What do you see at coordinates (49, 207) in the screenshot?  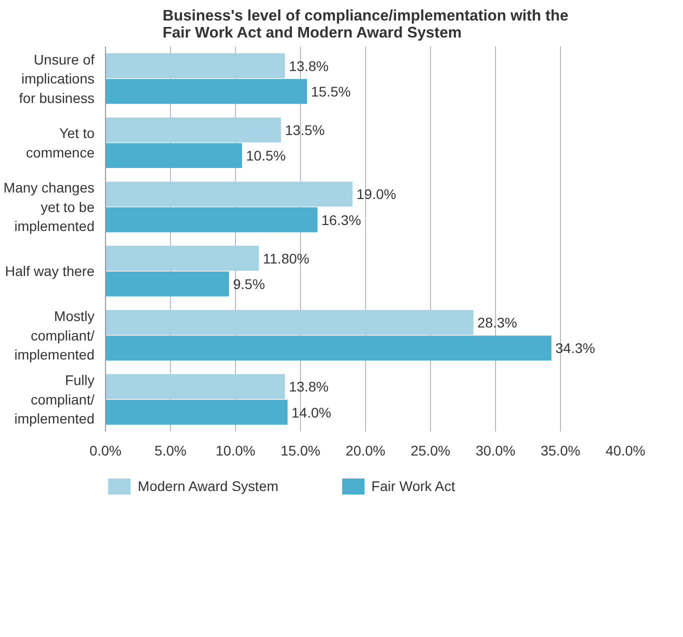 I see `y-tick-label: Many changes yet to be implemented` at bounding box center [49, 207].